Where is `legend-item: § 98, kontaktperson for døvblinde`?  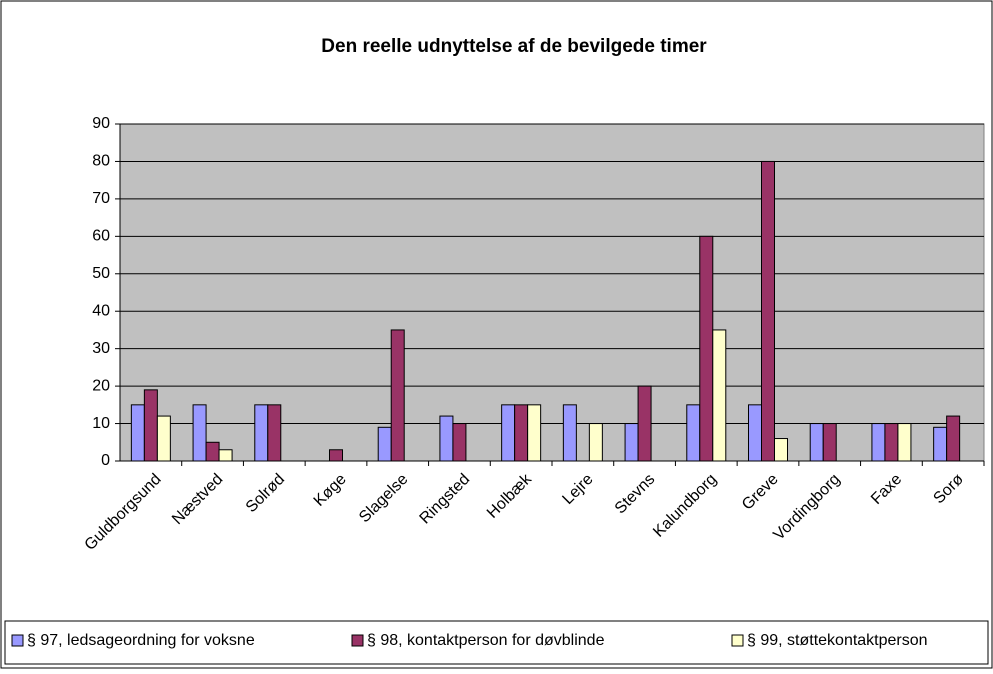 legend-item: § 98, kontaktperson for døvblinde is located at coordinates (478, 640).